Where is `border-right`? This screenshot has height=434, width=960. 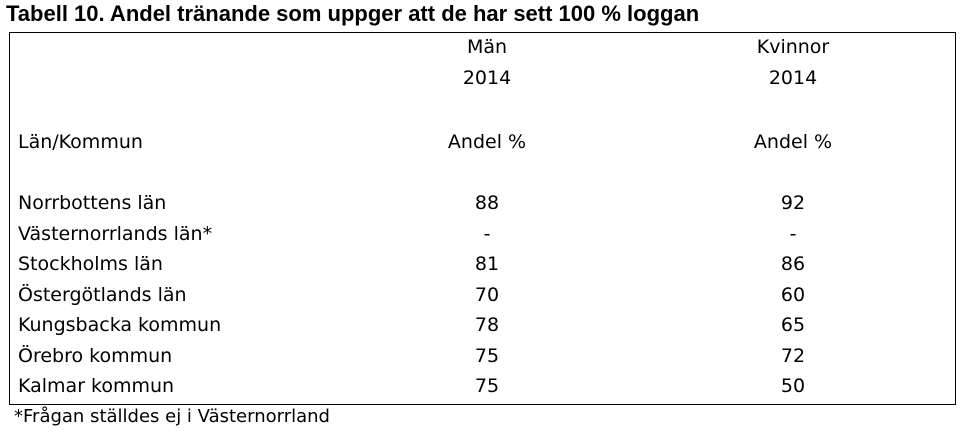
border-right is located at coordinates (955, 218).